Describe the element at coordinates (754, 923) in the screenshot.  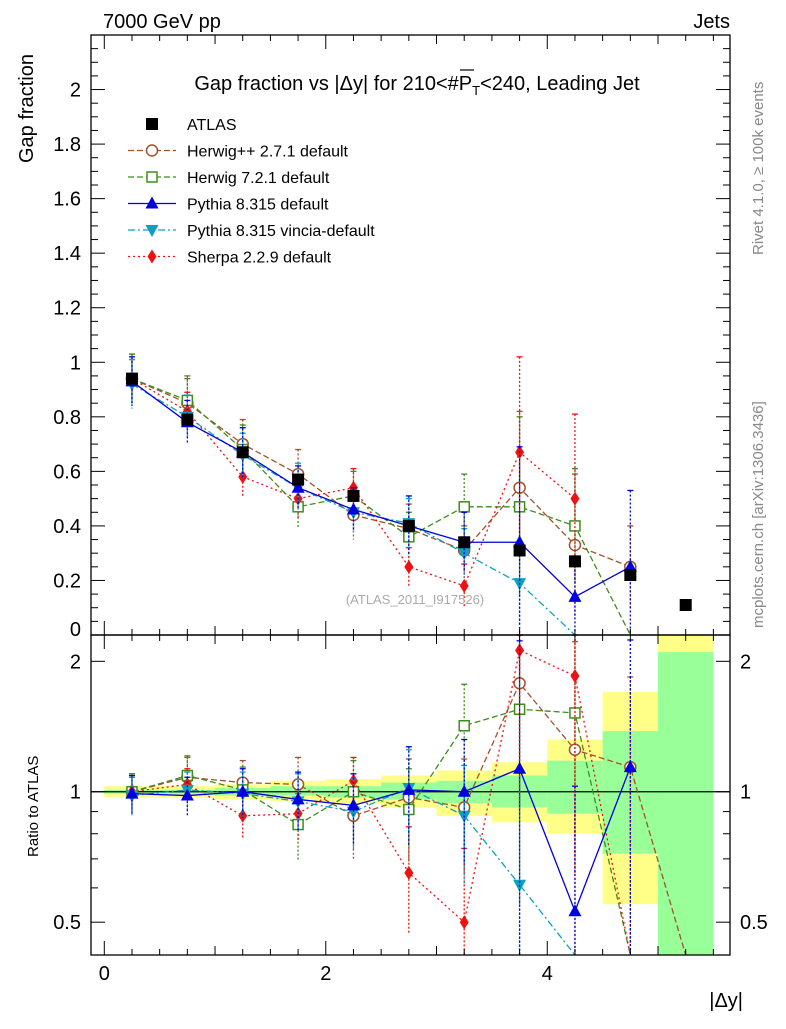
I see `ratio-y-tick-label-right: 0.5` at that location.